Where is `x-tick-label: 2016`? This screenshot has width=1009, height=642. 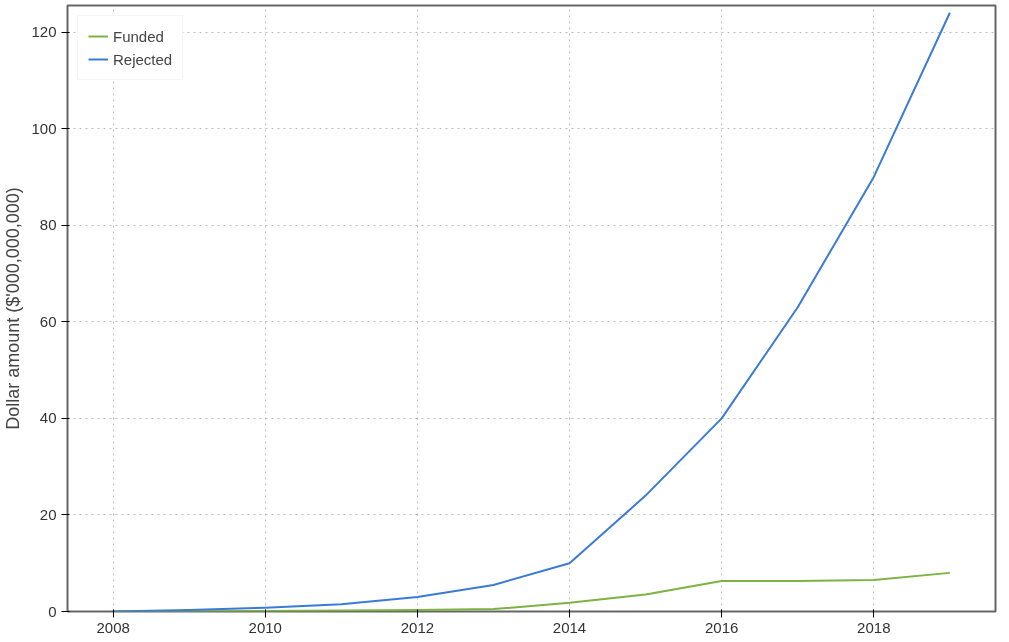
x-tick-label: 2016 is located at coordinates (721, 627).